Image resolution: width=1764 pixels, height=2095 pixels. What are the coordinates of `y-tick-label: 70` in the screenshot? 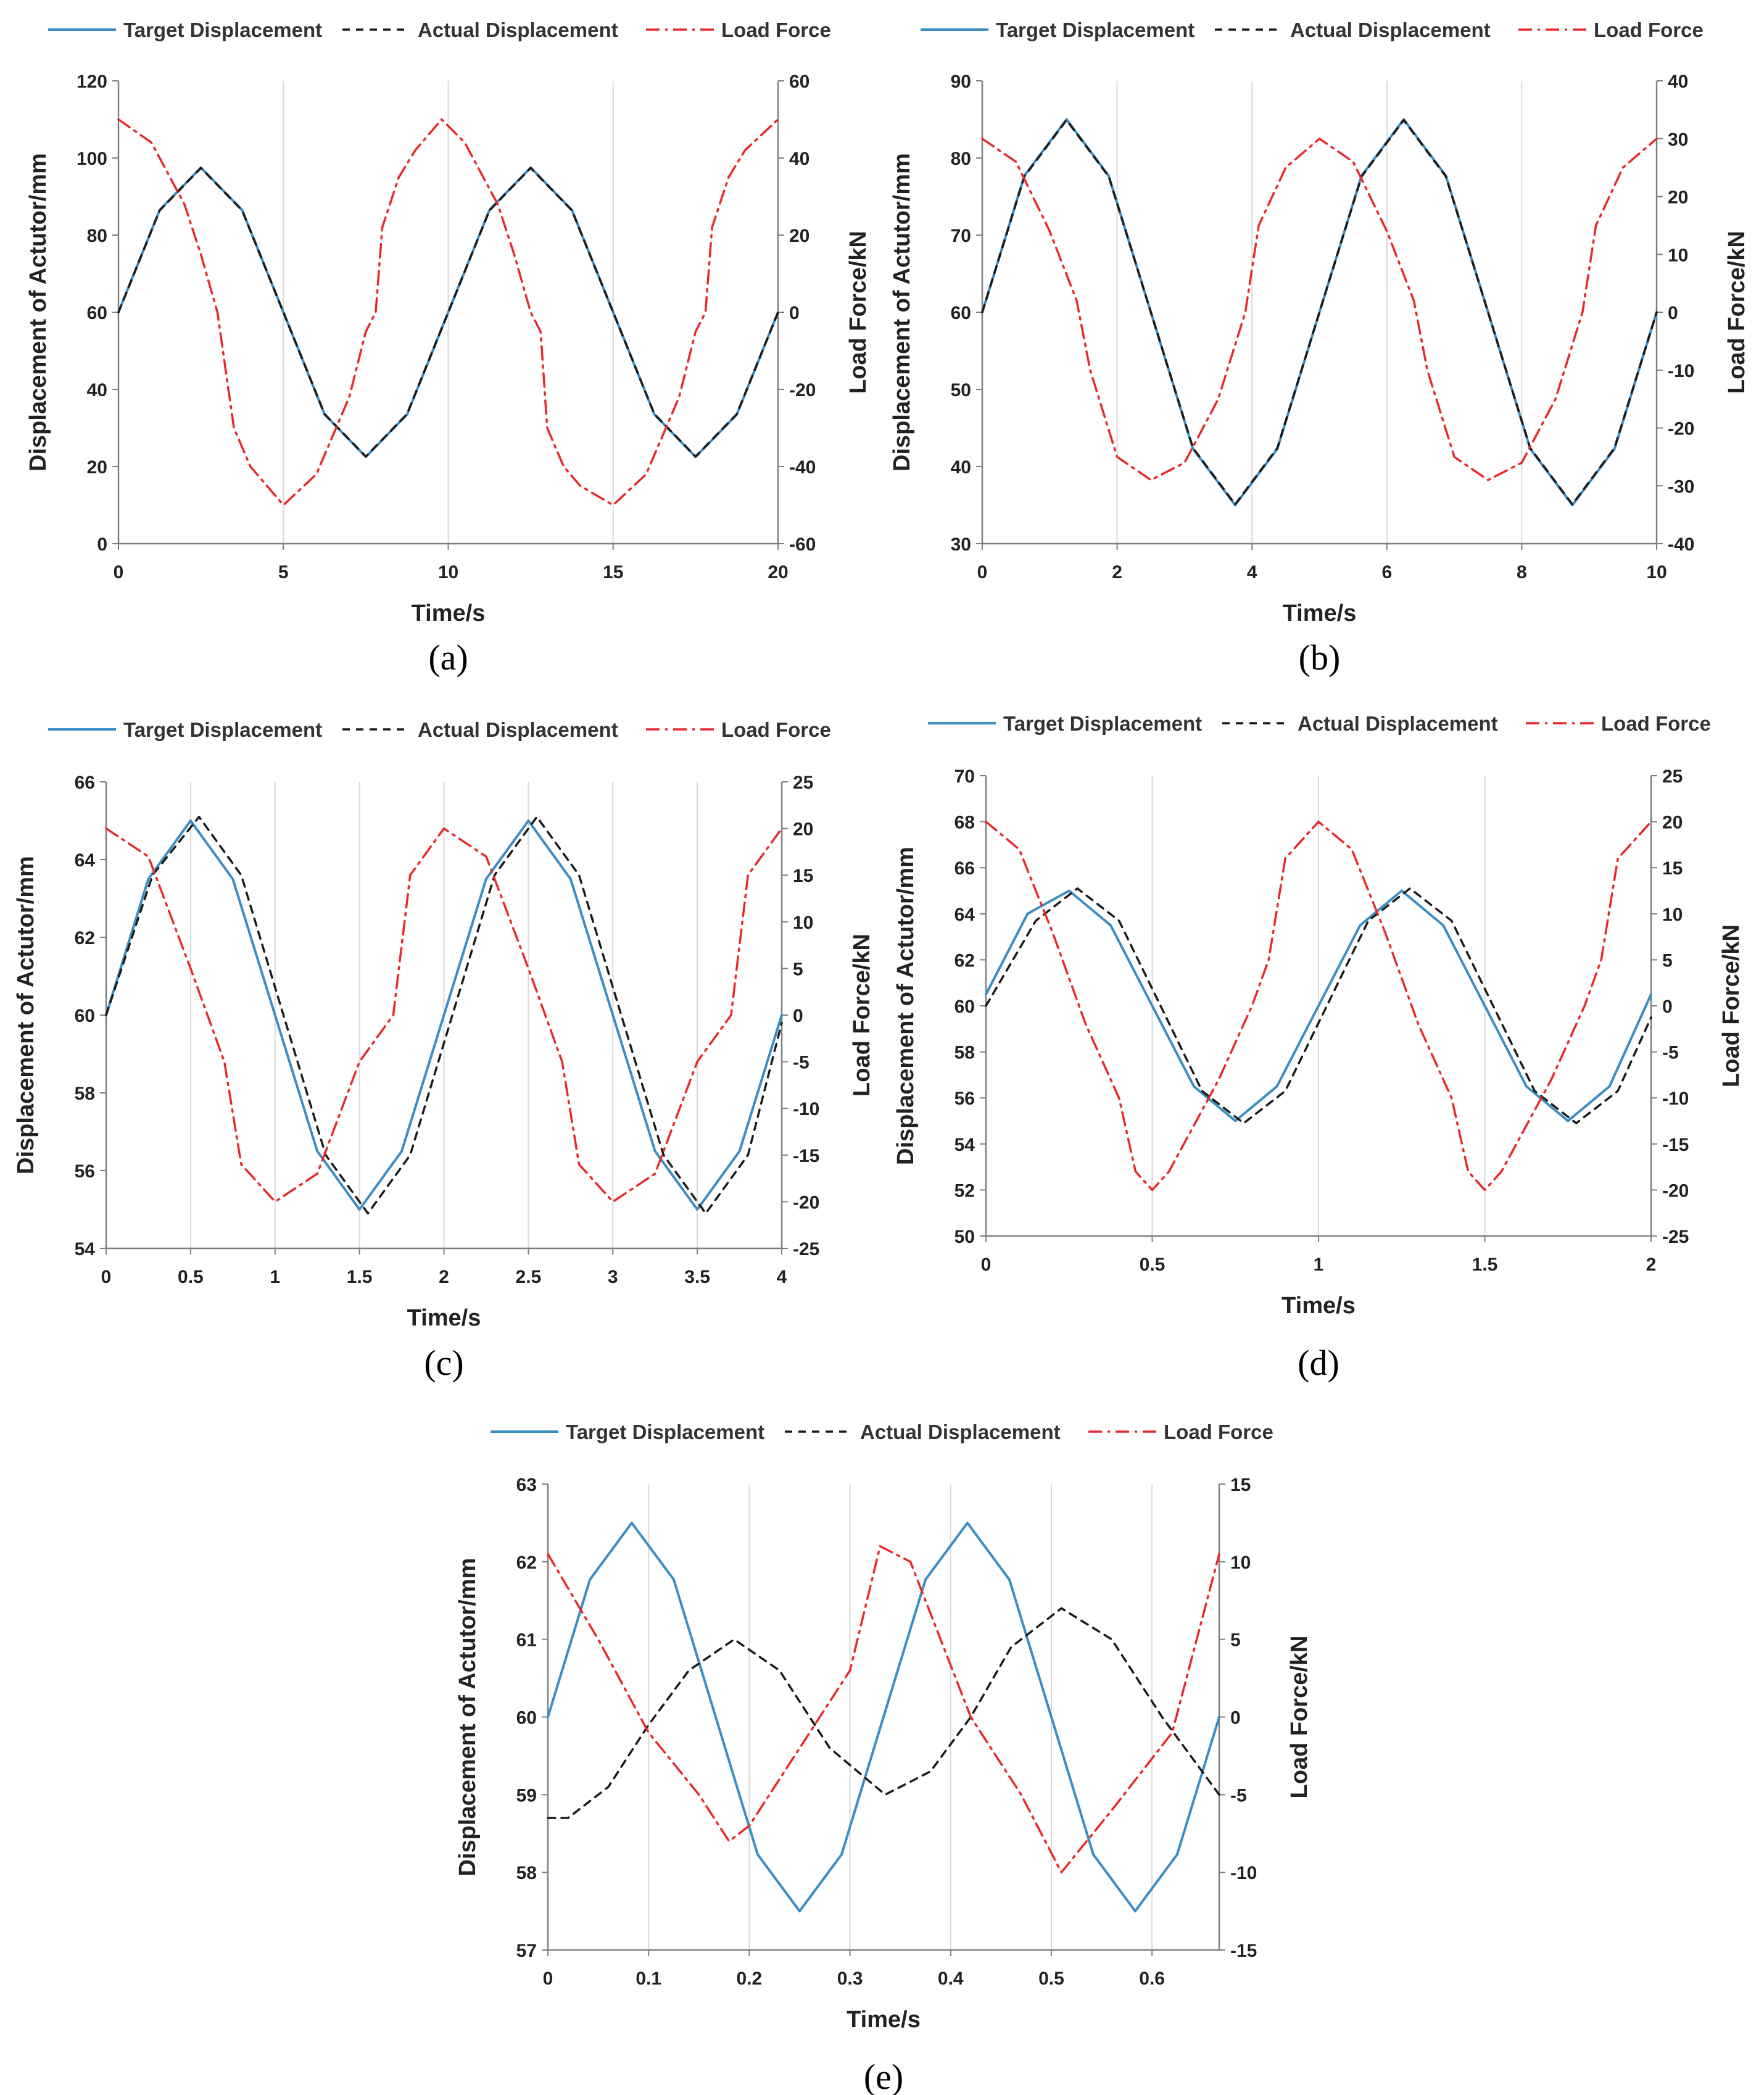 It's located at (961, 236).